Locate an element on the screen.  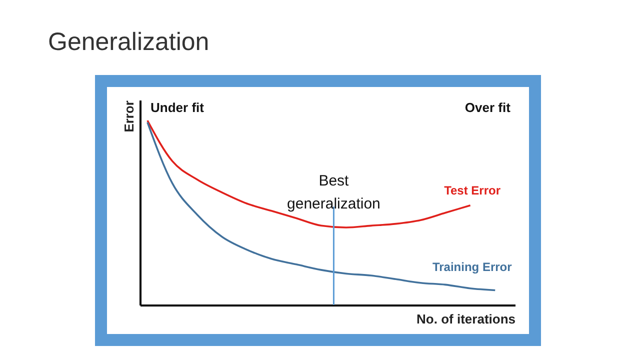
chart-title: Generalization is located at coordinates (129, 42).